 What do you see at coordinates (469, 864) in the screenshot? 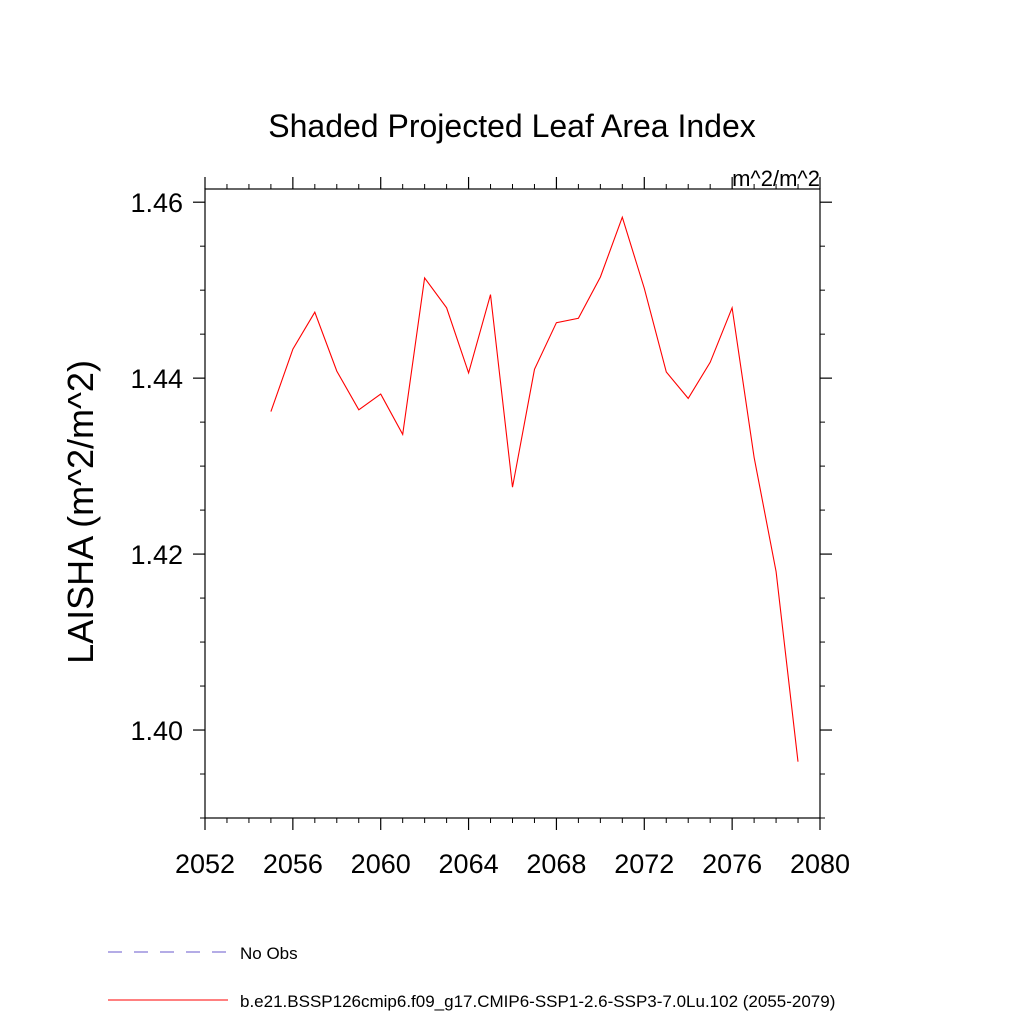
I see `x-tick-label: 2064` at bounding box center [469, 864].